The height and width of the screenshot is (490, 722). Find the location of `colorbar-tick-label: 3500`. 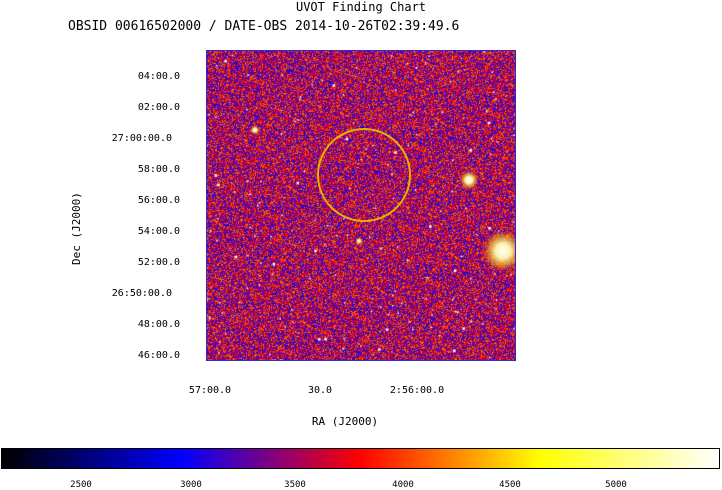

colorbar-tick-label: 3500 is located at coordinates (295, 485).